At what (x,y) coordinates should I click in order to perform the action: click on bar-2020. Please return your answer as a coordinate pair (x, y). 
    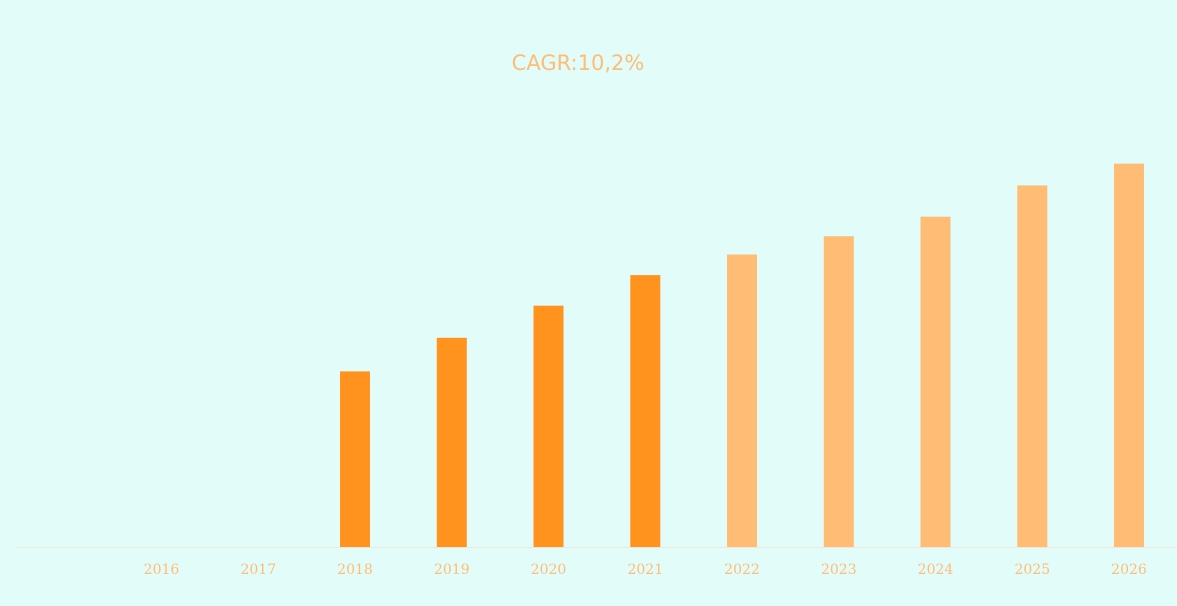
    Looking at the image, I should click on (548, 426).